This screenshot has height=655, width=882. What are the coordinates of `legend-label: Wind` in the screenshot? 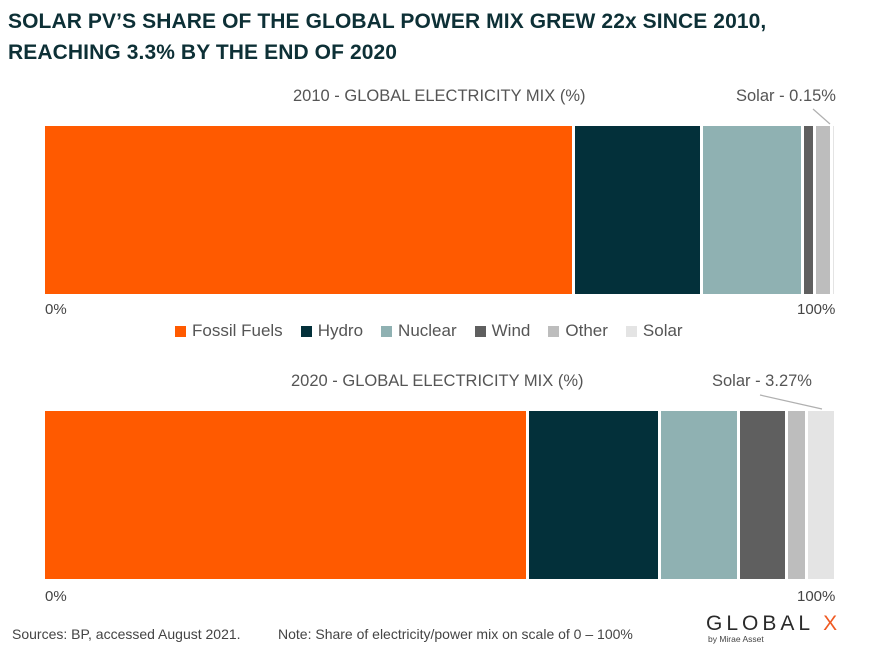 It's located at (511, 330).